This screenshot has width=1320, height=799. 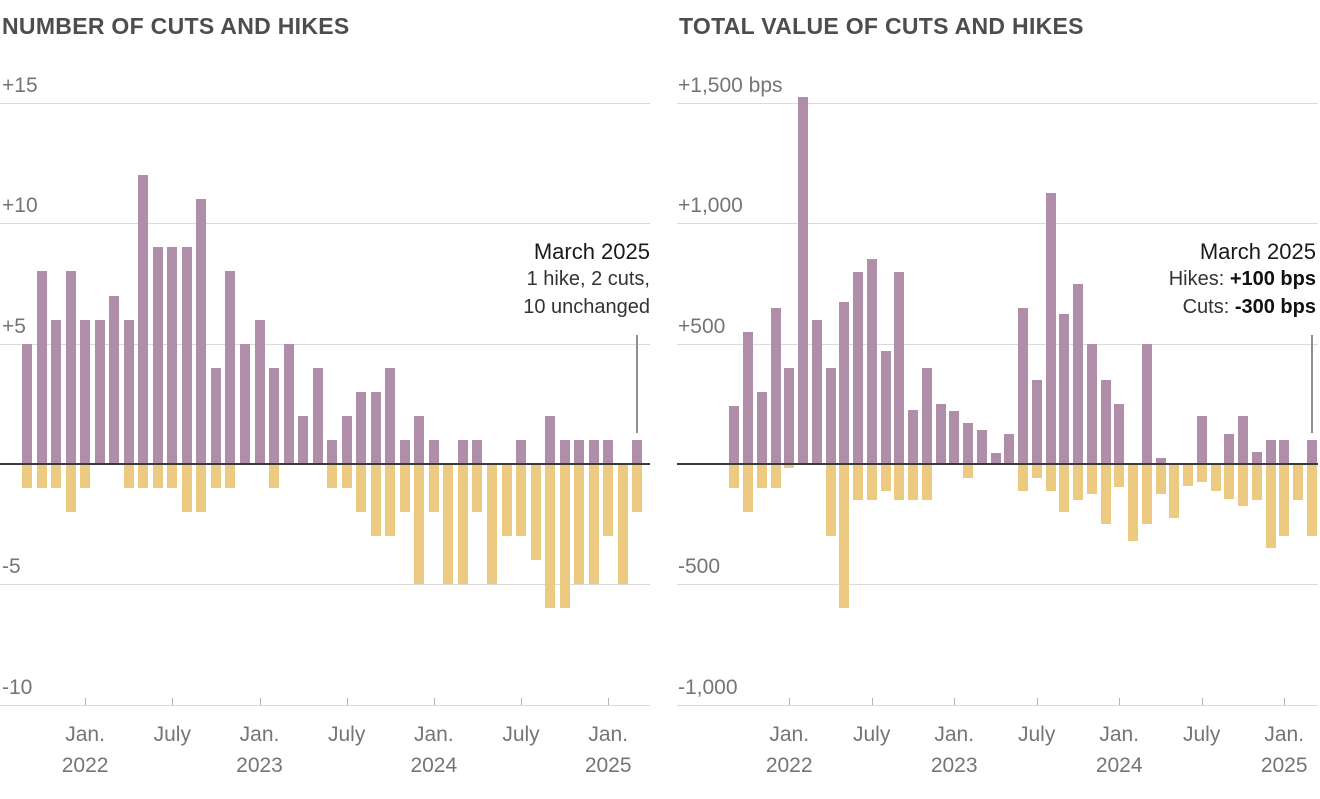 What do you see at coordinates (588, 279) in the screenshot?
I see `annotation-line: 1 hike, 2 cuts,` at bounding box center [588, 279].